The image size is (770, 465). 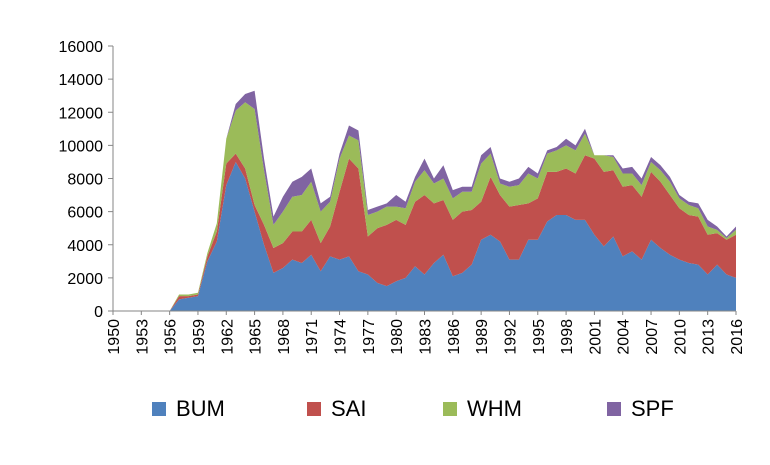 I want to click on x-tick-label: 2010, so click(x=680, y=337).